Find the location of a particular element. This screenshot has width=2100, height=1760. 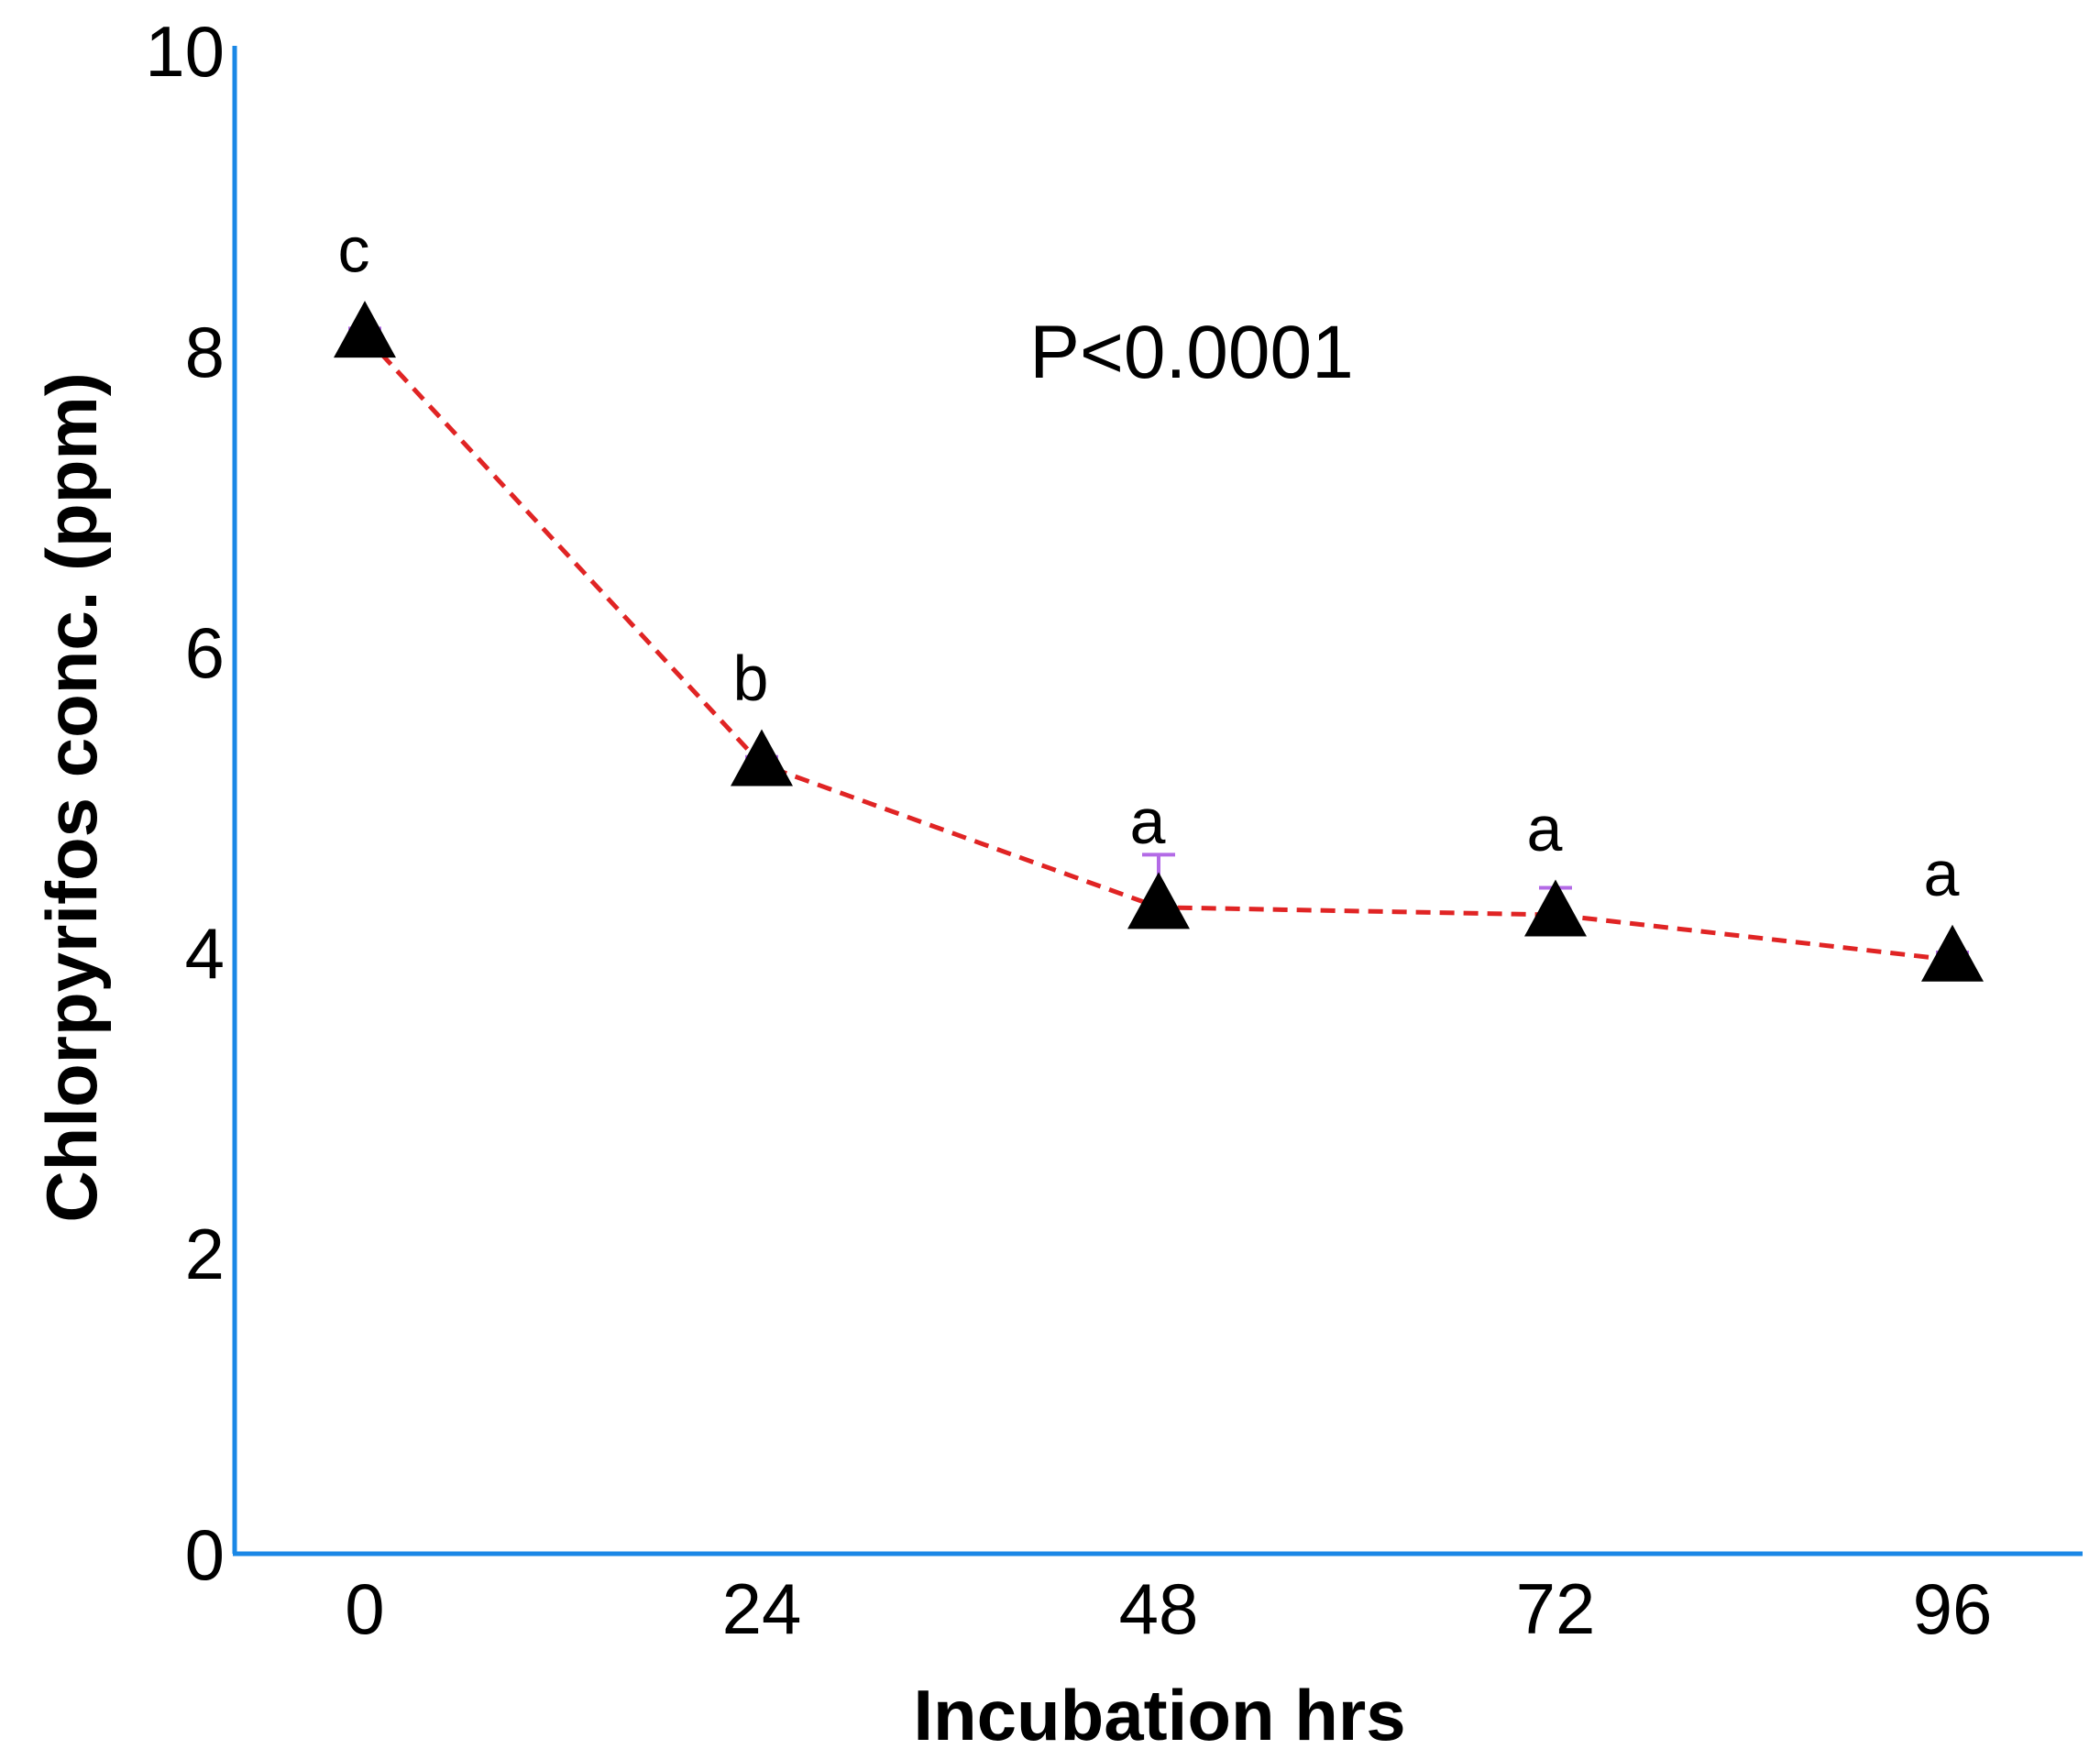

y-tick-label: 0 is located at coordinates (205, 1554).